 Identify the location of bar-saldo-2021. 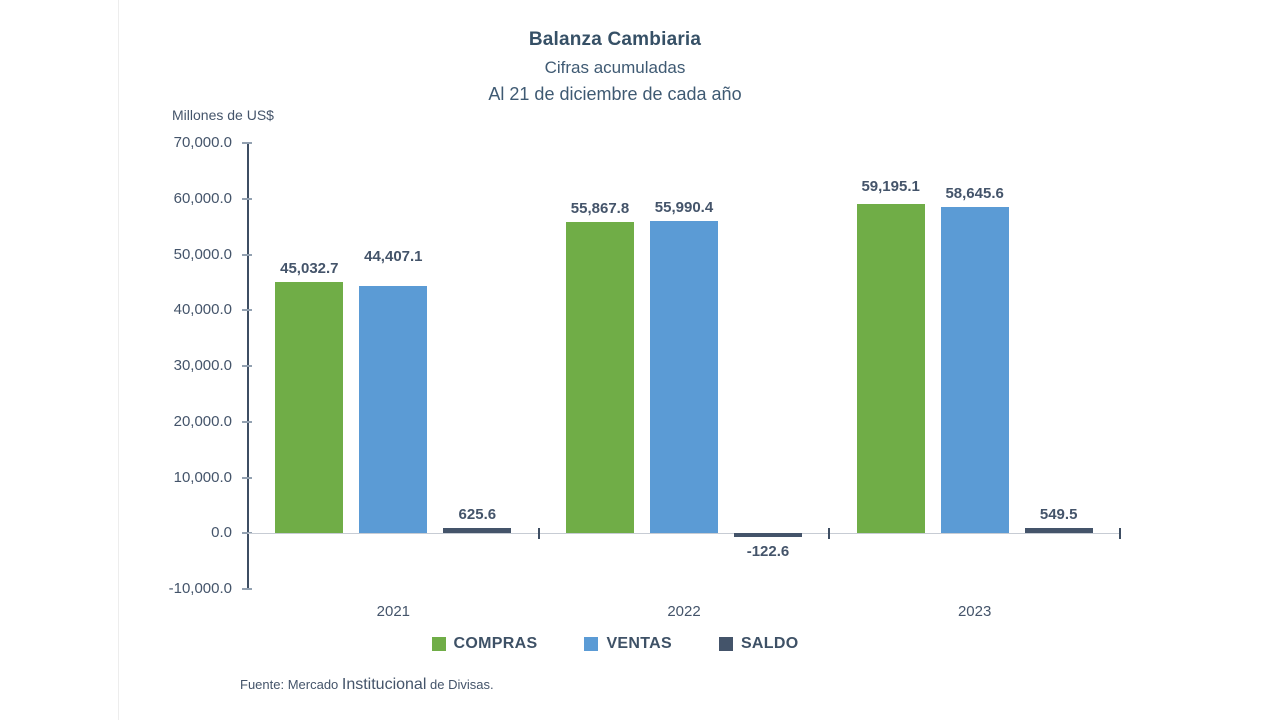
(477, 530).